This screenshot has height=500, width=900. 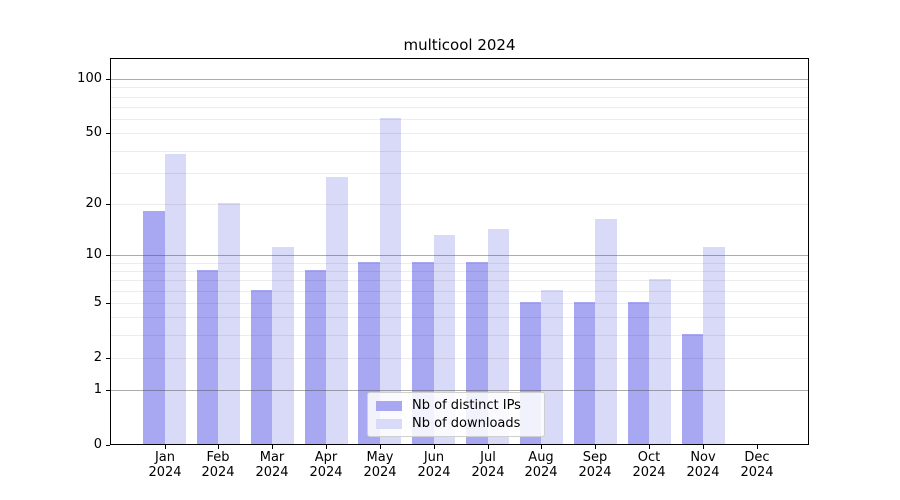 What do you see at coordinates (389, 423) in the screenshot?
I see `legend-swatch-downloads` at bounding box center [389, 423].